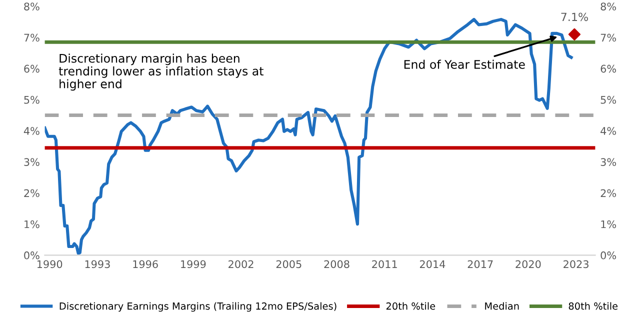 The height and width of the screenshot is (319, 640). What do you see at coordinates (433, 264) in the screenshot?
I see `x-tick-label: 2014` at bounding box center [433, 264].